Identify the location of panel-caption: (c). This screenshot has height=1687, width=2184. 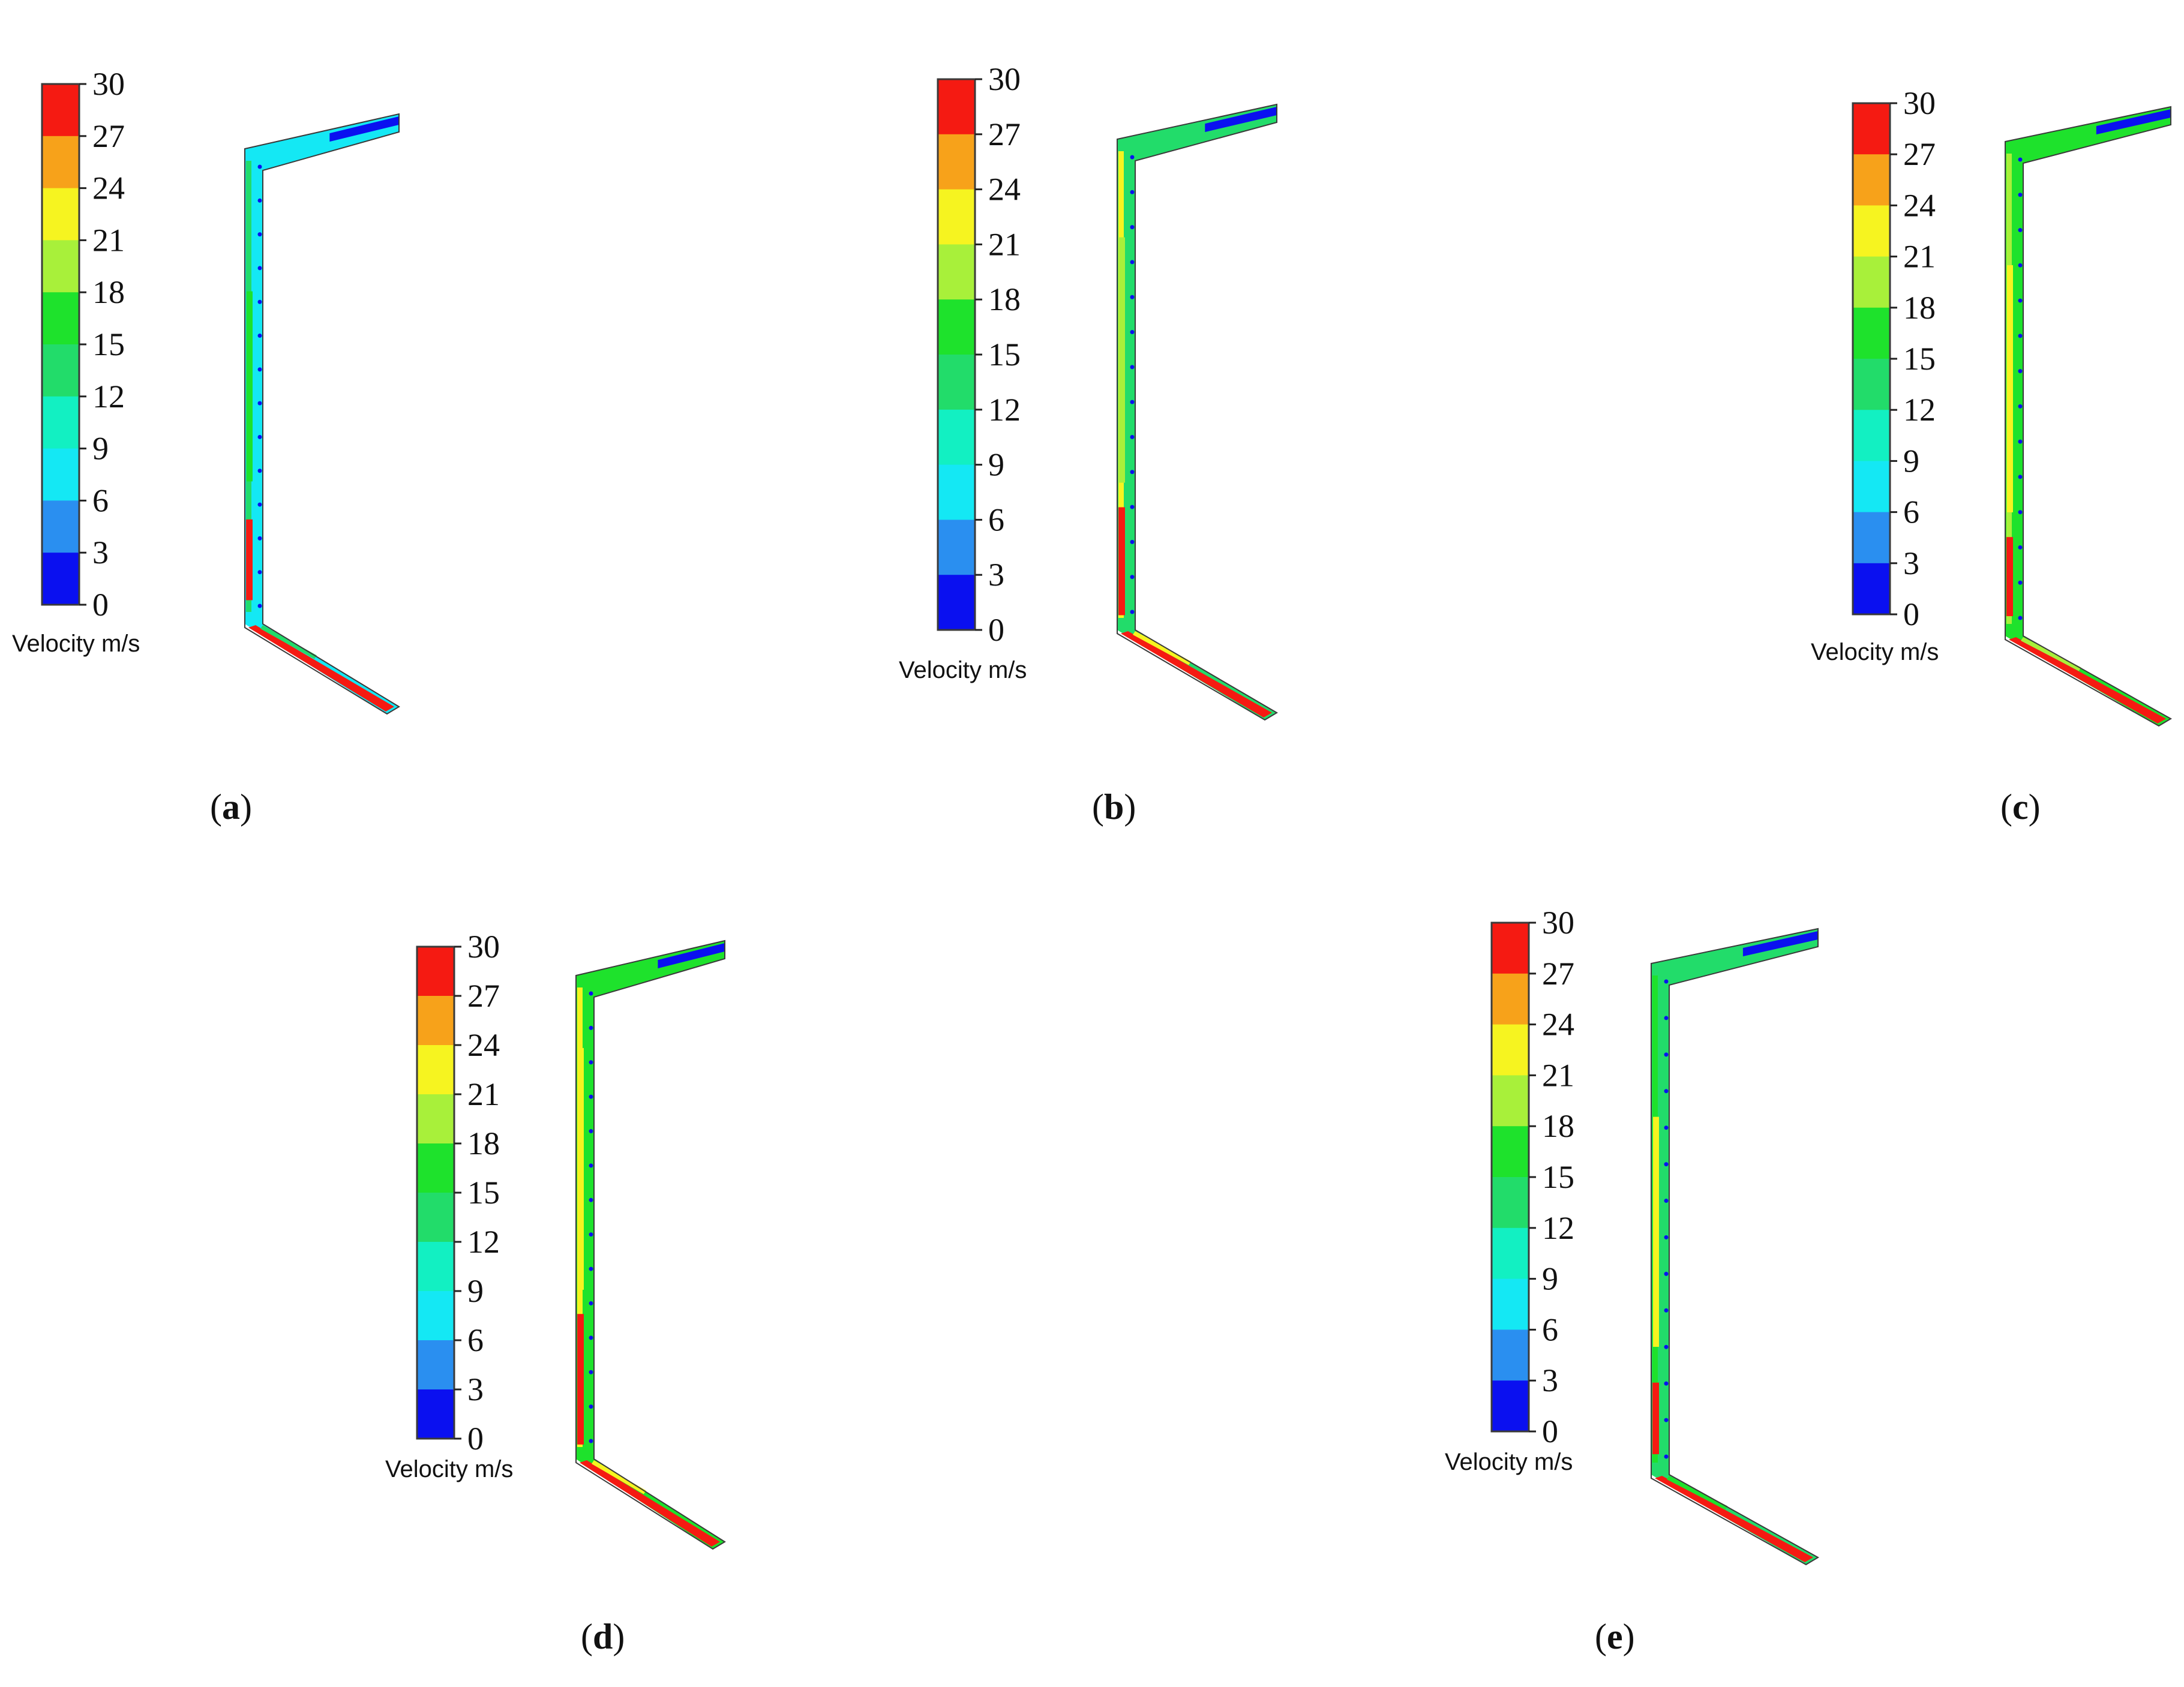
(2020, 807).